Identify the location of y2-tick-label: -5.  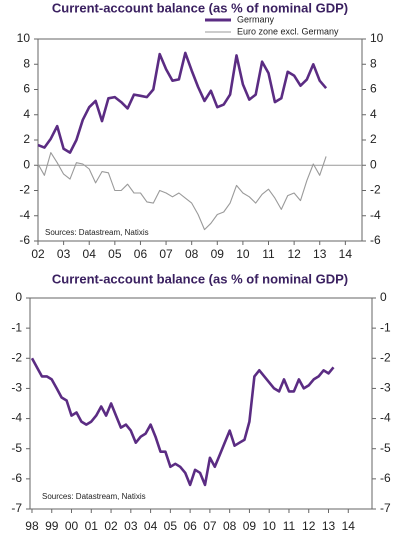
(385, 448).